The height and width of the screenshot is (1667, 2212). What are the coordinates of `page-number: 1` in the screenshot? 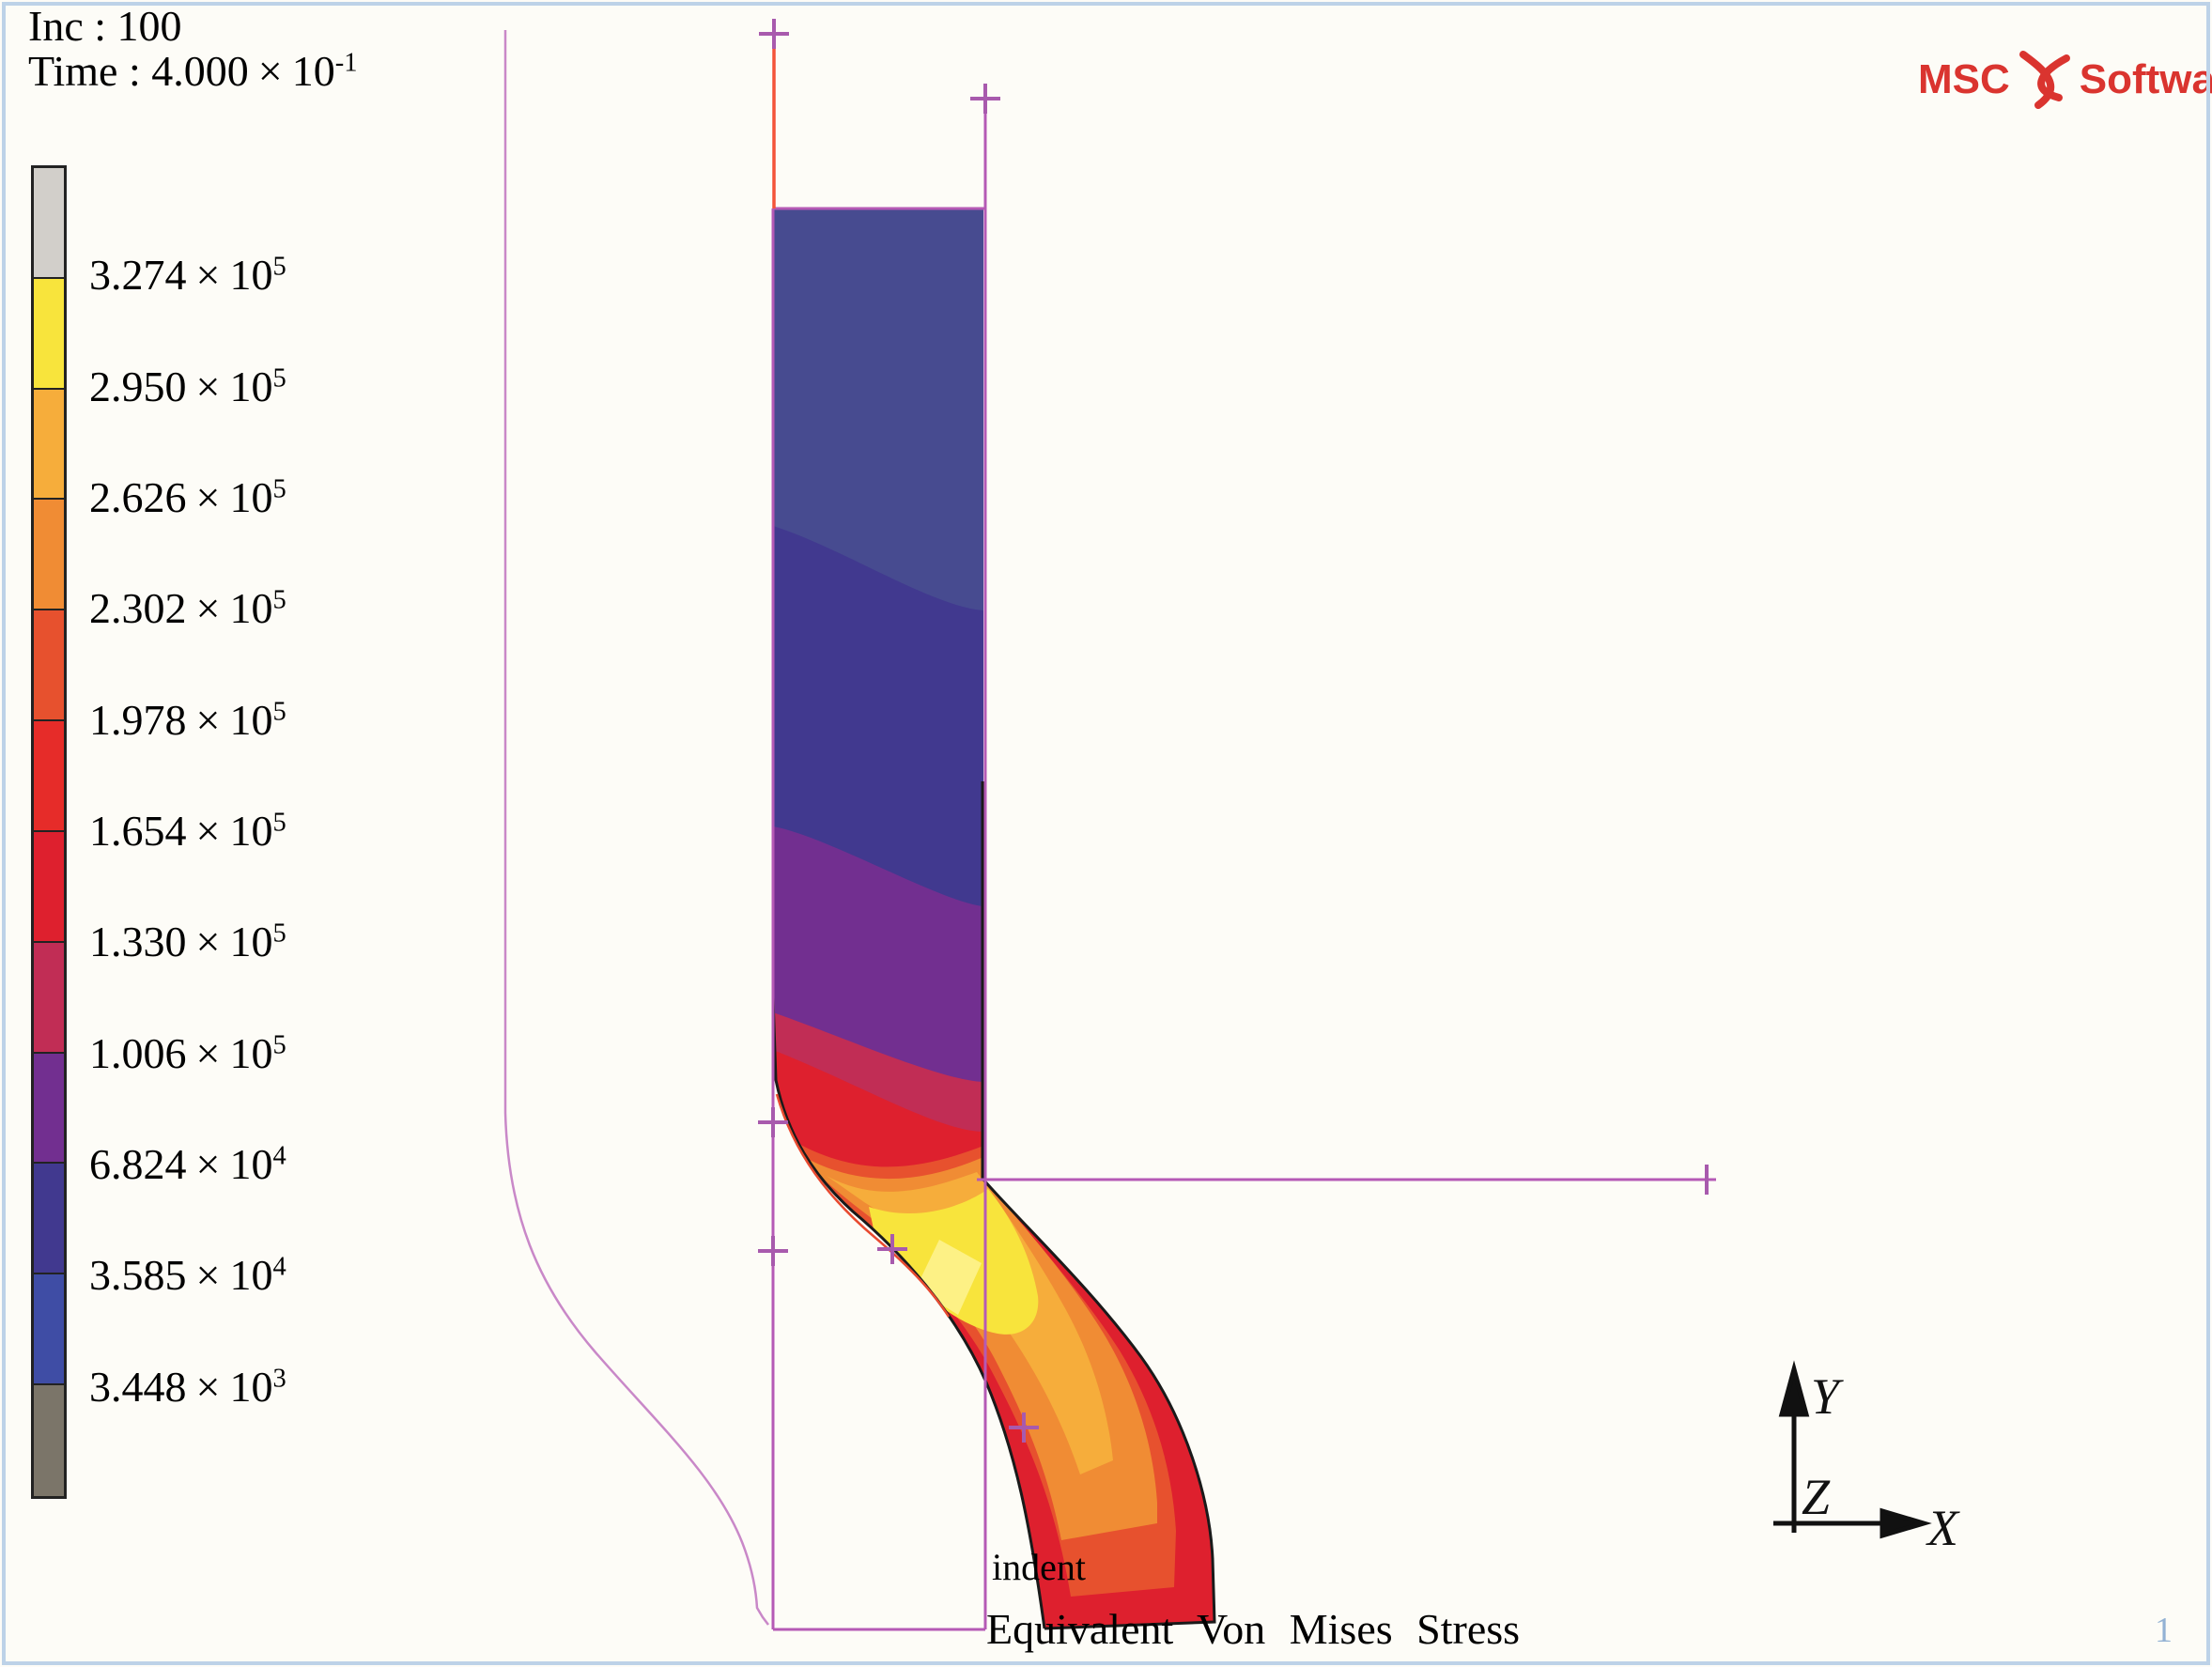 It's located at (2164, 1630).